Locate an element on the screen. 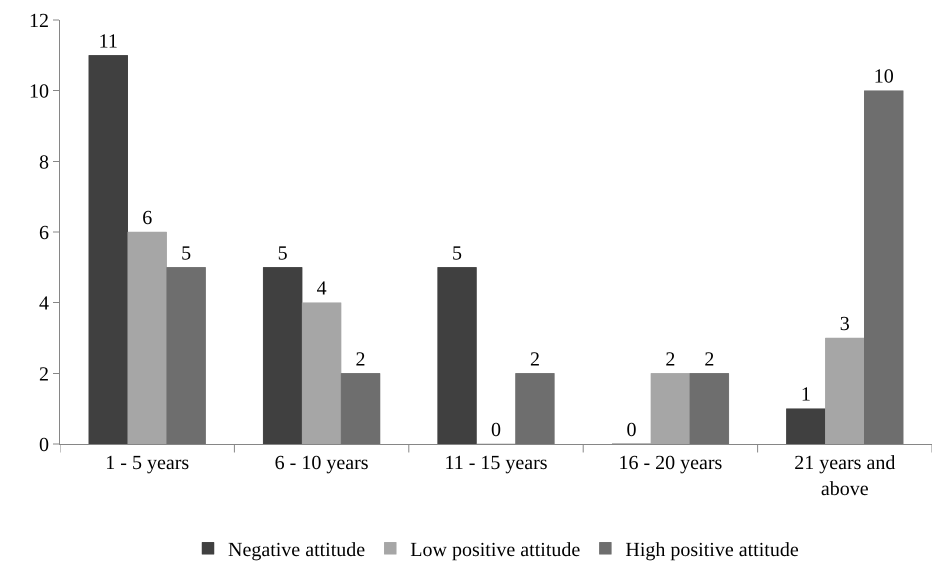 This screenshot has width=942, height=578. x-tick-label: 16 - 20 years is located at coordinates (670, 463).